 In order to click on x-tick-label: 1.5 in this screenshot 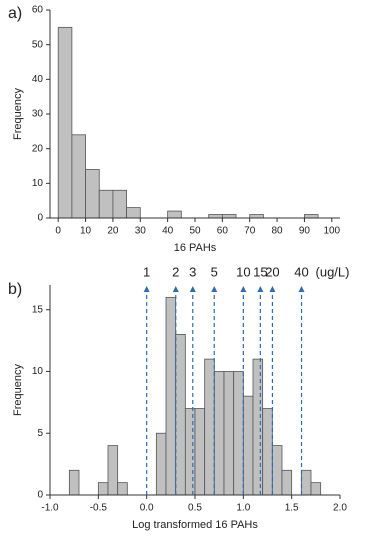, I will do `click(292, 508)`.